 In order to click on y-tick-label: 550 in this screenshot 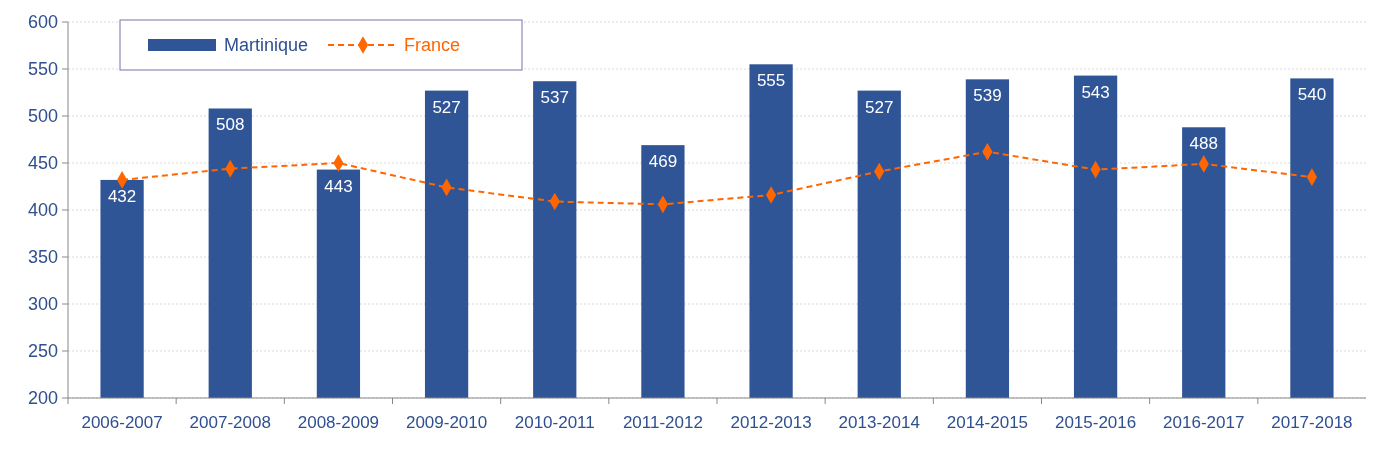, I will do `click(42, 69)`.